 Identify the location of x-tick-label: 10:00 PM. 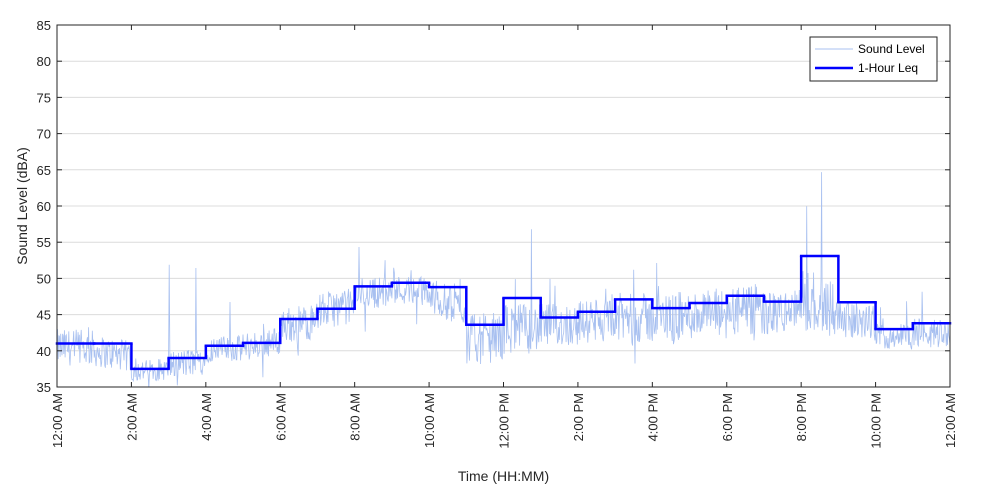
(876, 421).